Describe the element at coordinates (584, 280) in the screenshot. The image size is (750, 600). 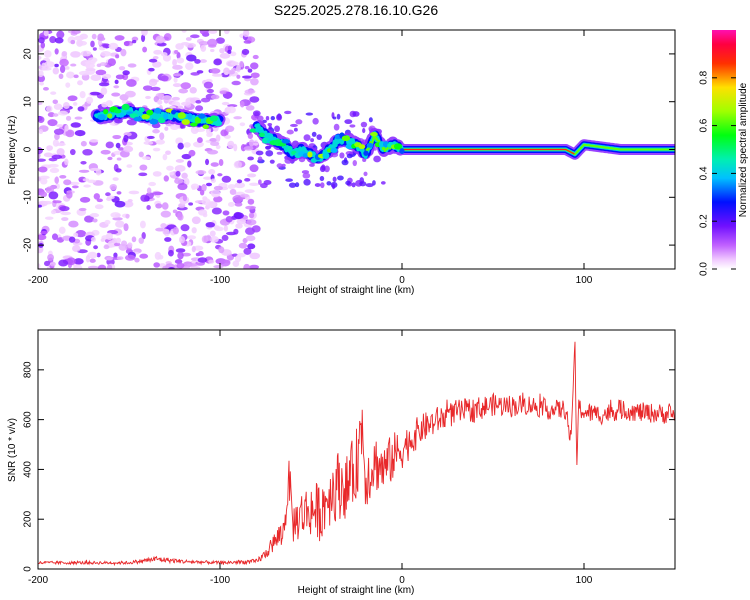
I see `spectrogram-x-tick-label: 100` at that location.